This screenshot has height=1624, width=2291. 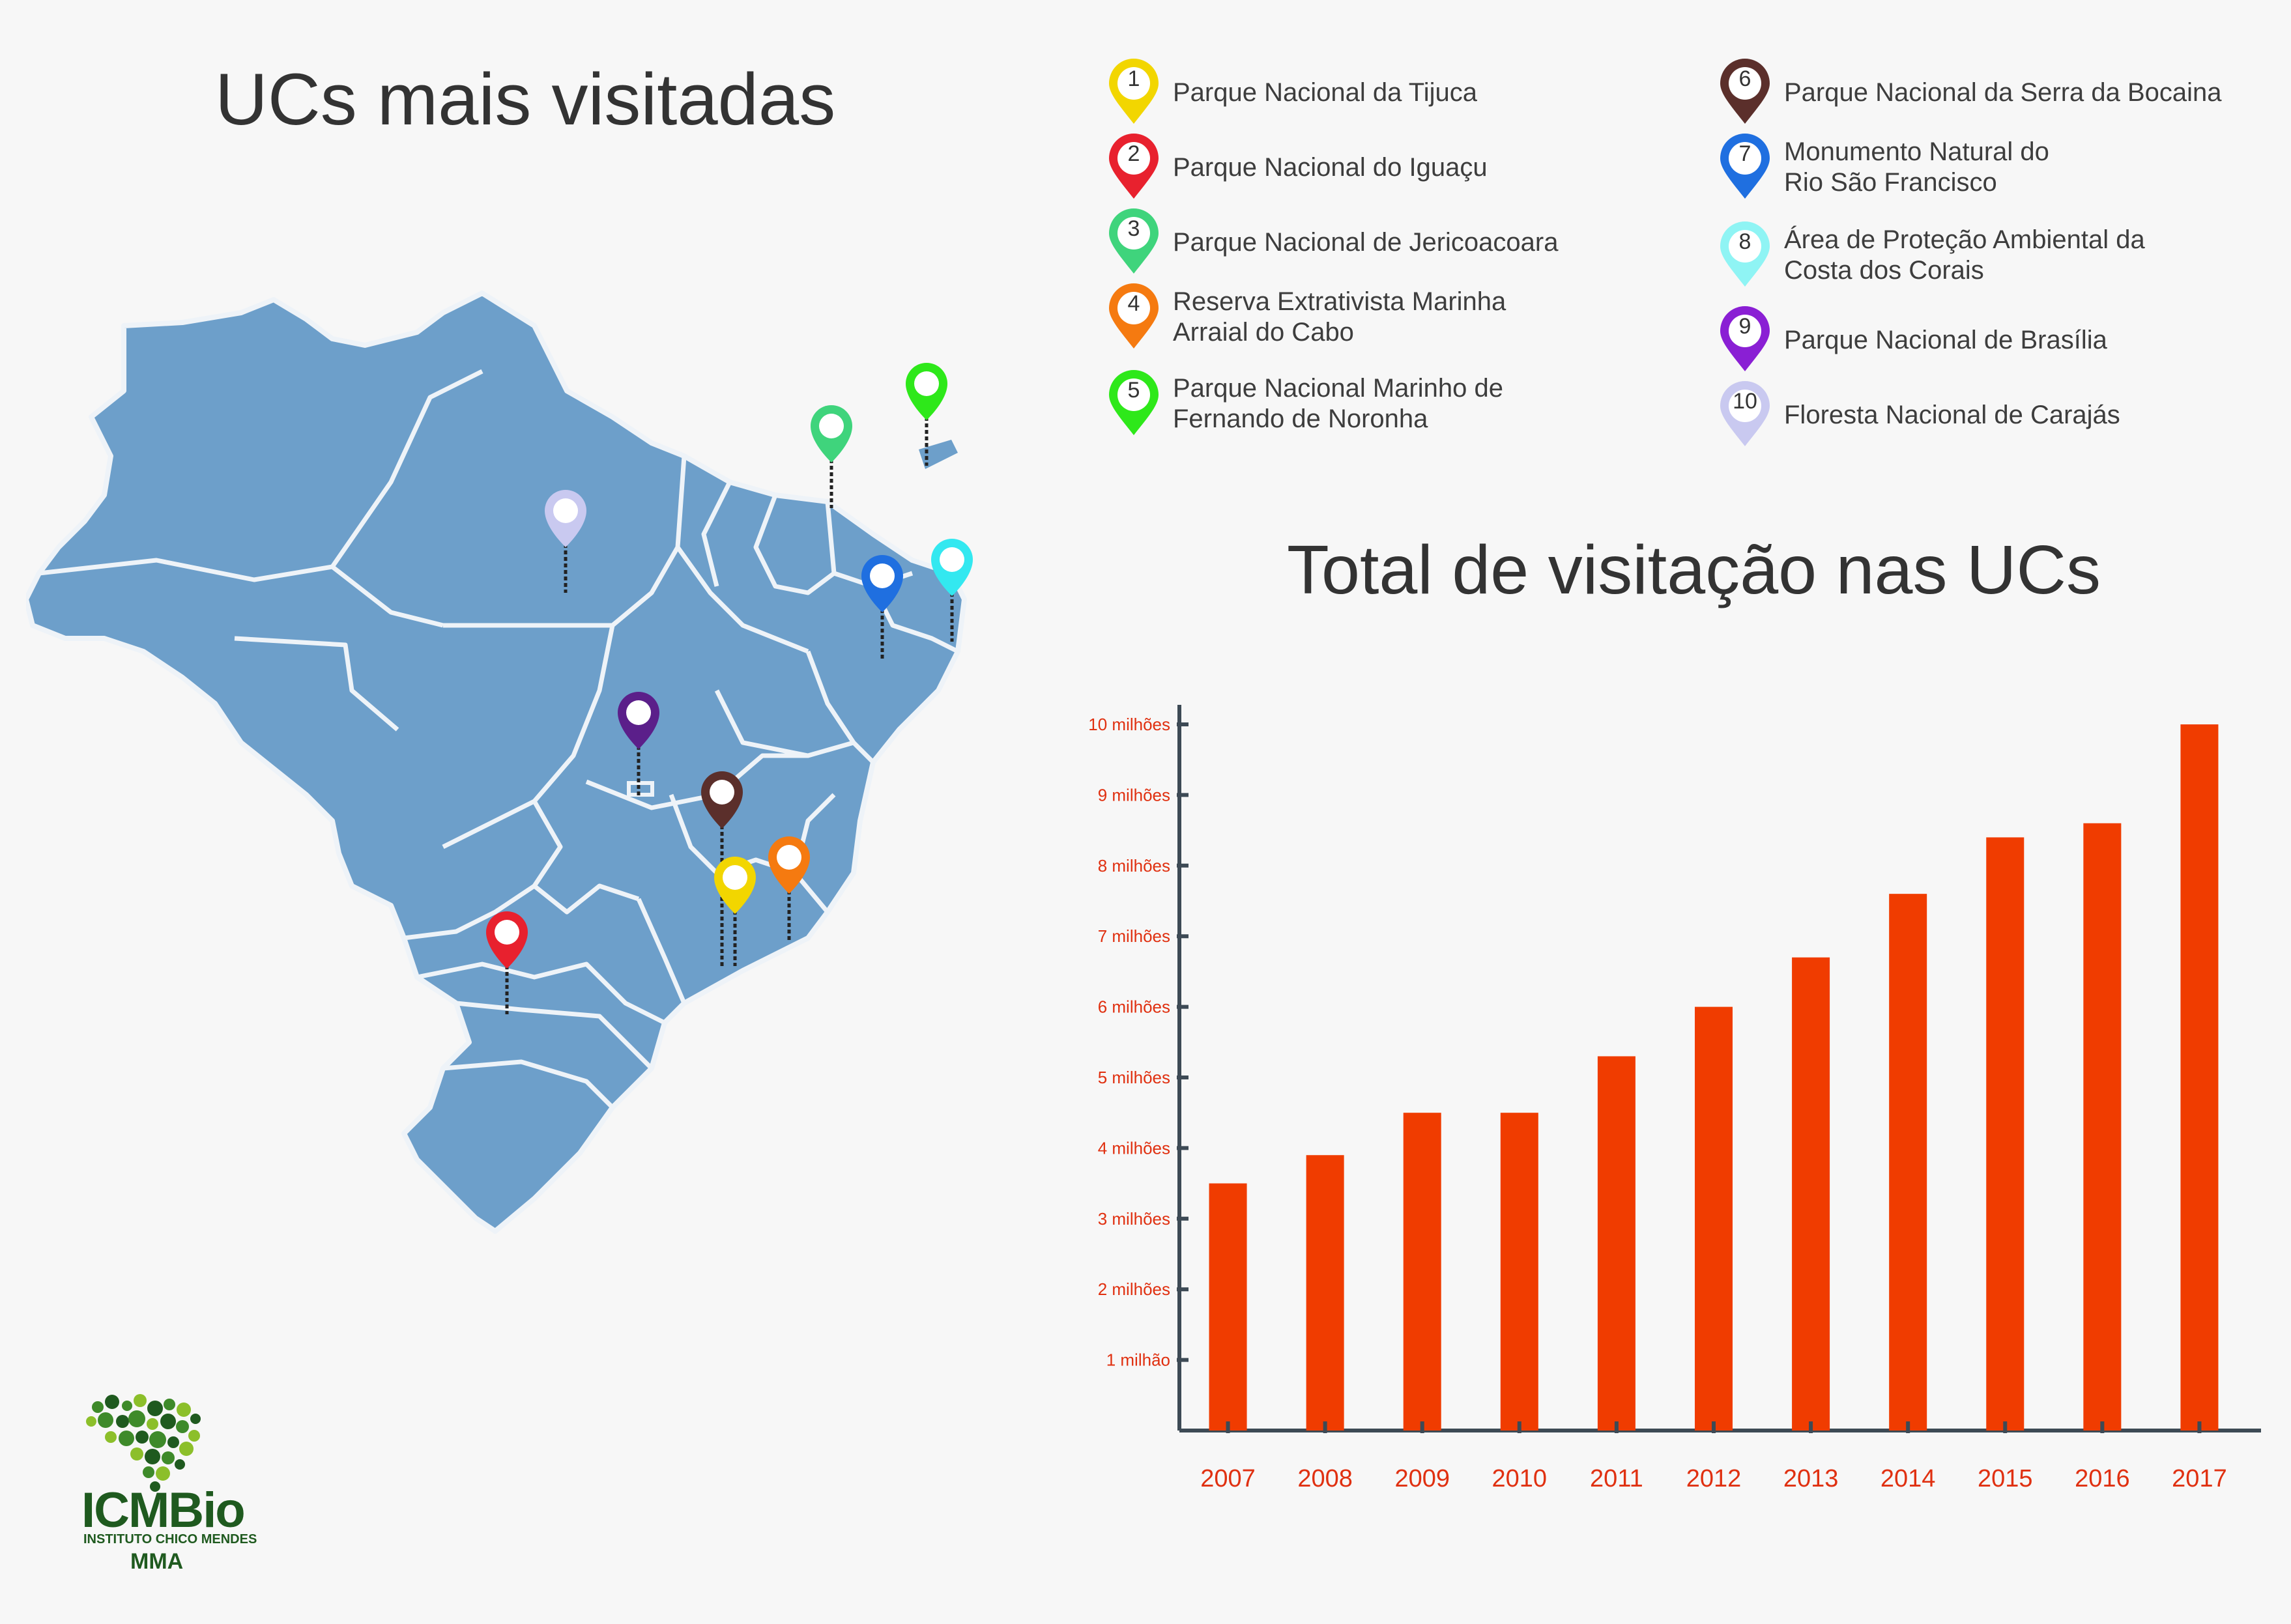 What do you see at coordinates (1694, 570) in the screenshot?
I see `chart-title: Total de visitação nas UCs` at bounding box center [1694, 570].